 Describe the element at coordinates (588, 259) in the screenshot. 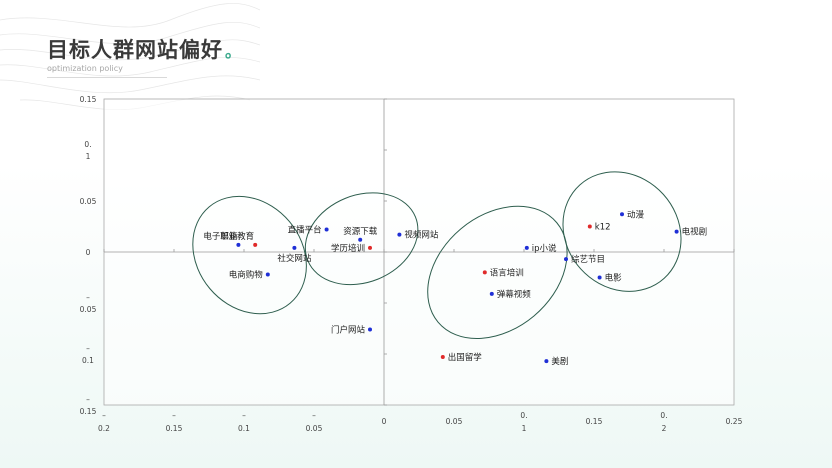

I see `point-label: 综艺节目` at that location.